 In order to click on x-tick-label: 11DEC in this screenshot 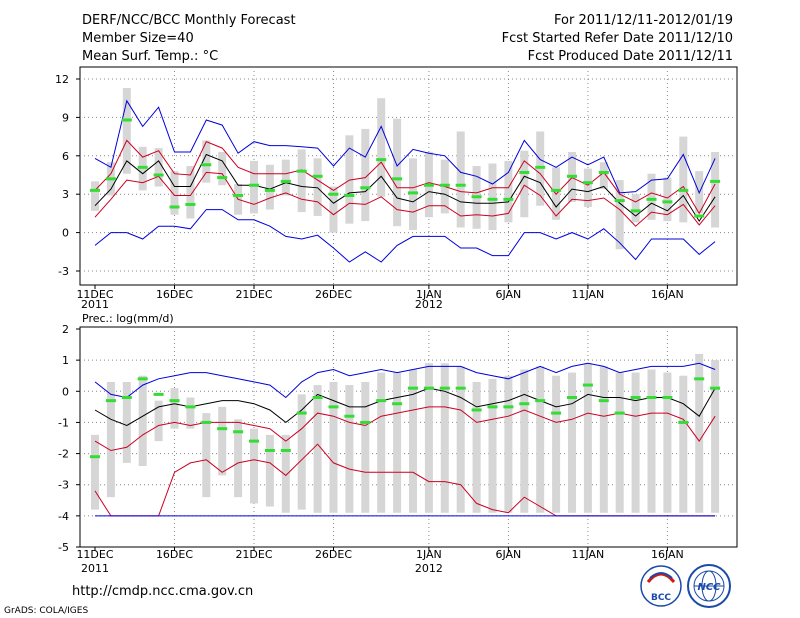, I will do `click(94, 554)`.